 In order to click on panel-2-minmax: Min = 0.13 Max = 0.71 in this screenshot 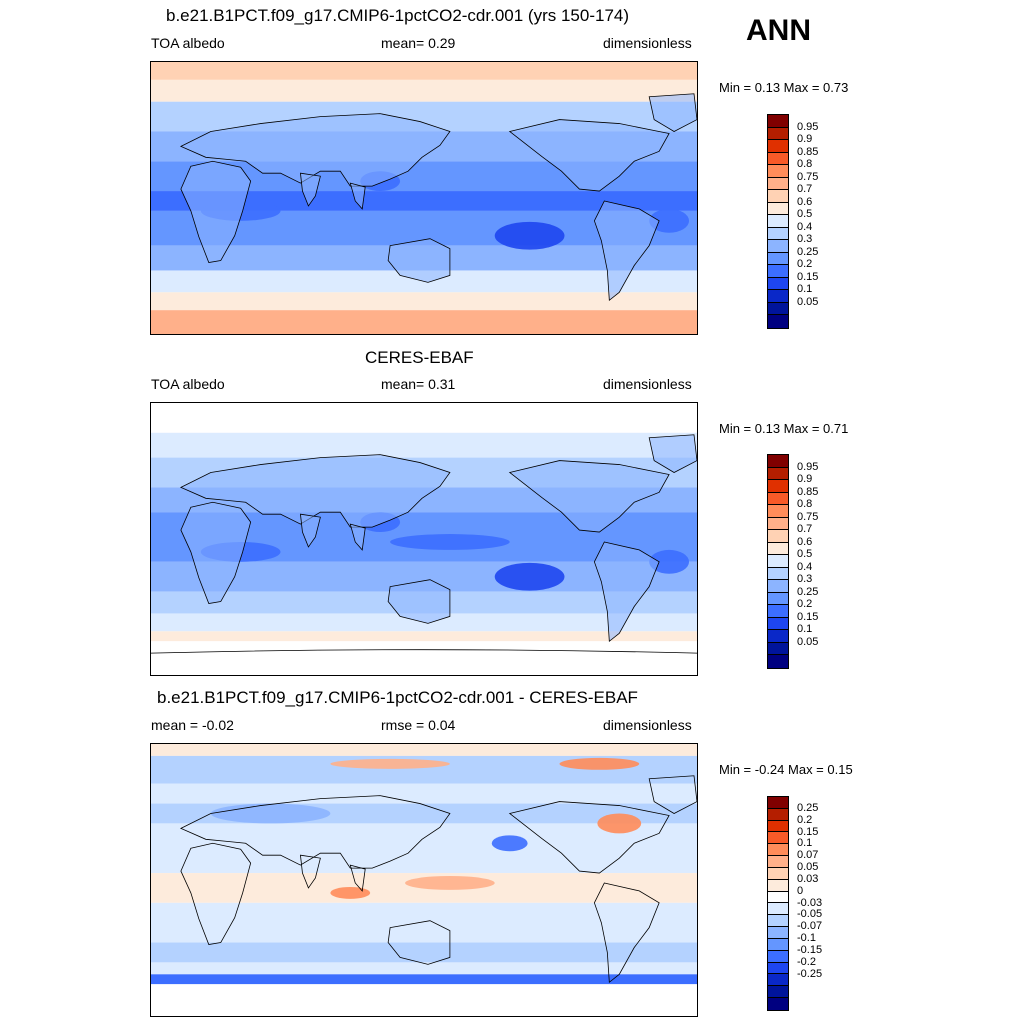, I will do `click(784, 428)`.